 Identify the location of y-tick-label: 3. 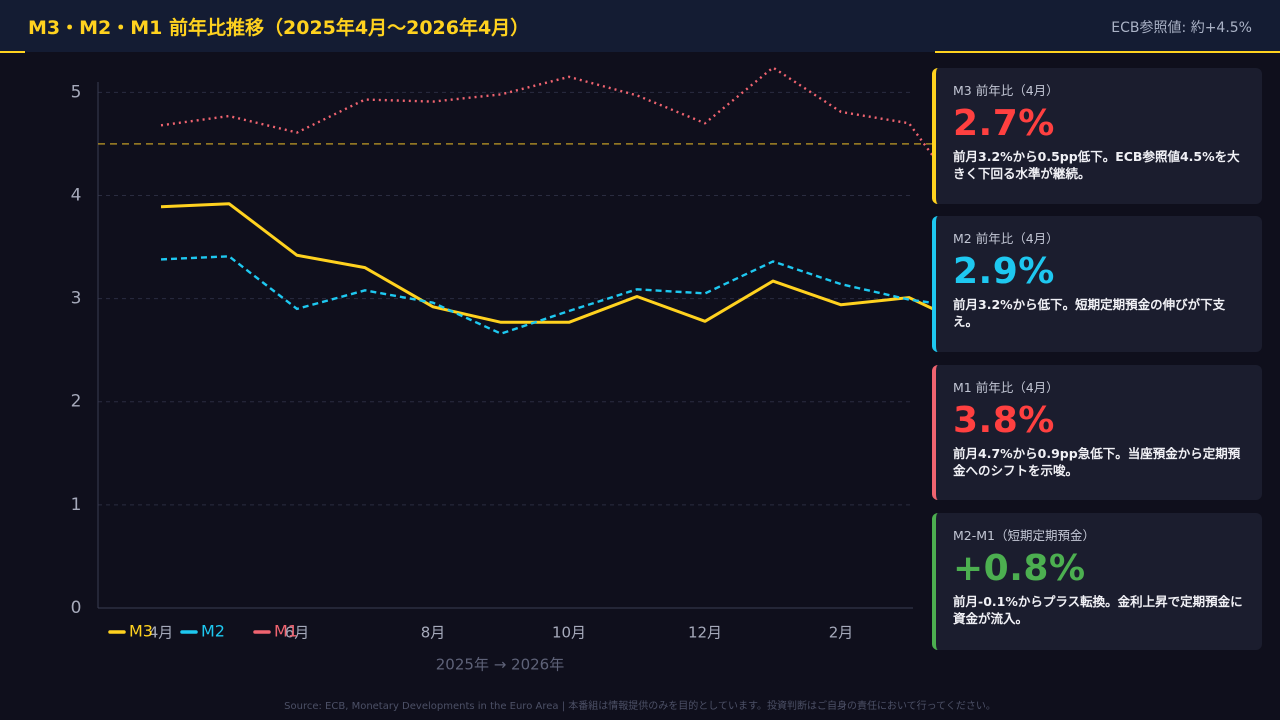
(76, 299).